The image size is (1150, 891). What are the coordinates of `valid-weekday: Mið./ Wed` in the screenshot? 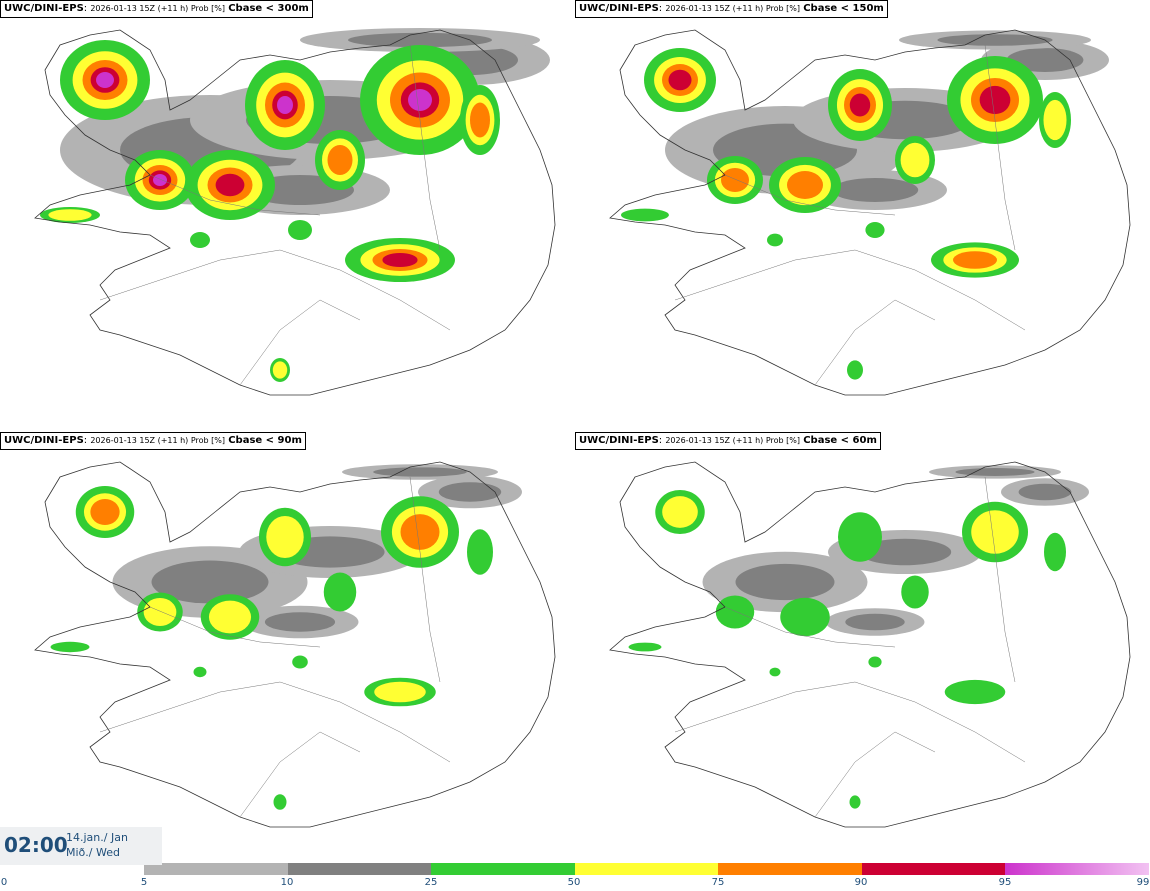 It's located at (93, 852).